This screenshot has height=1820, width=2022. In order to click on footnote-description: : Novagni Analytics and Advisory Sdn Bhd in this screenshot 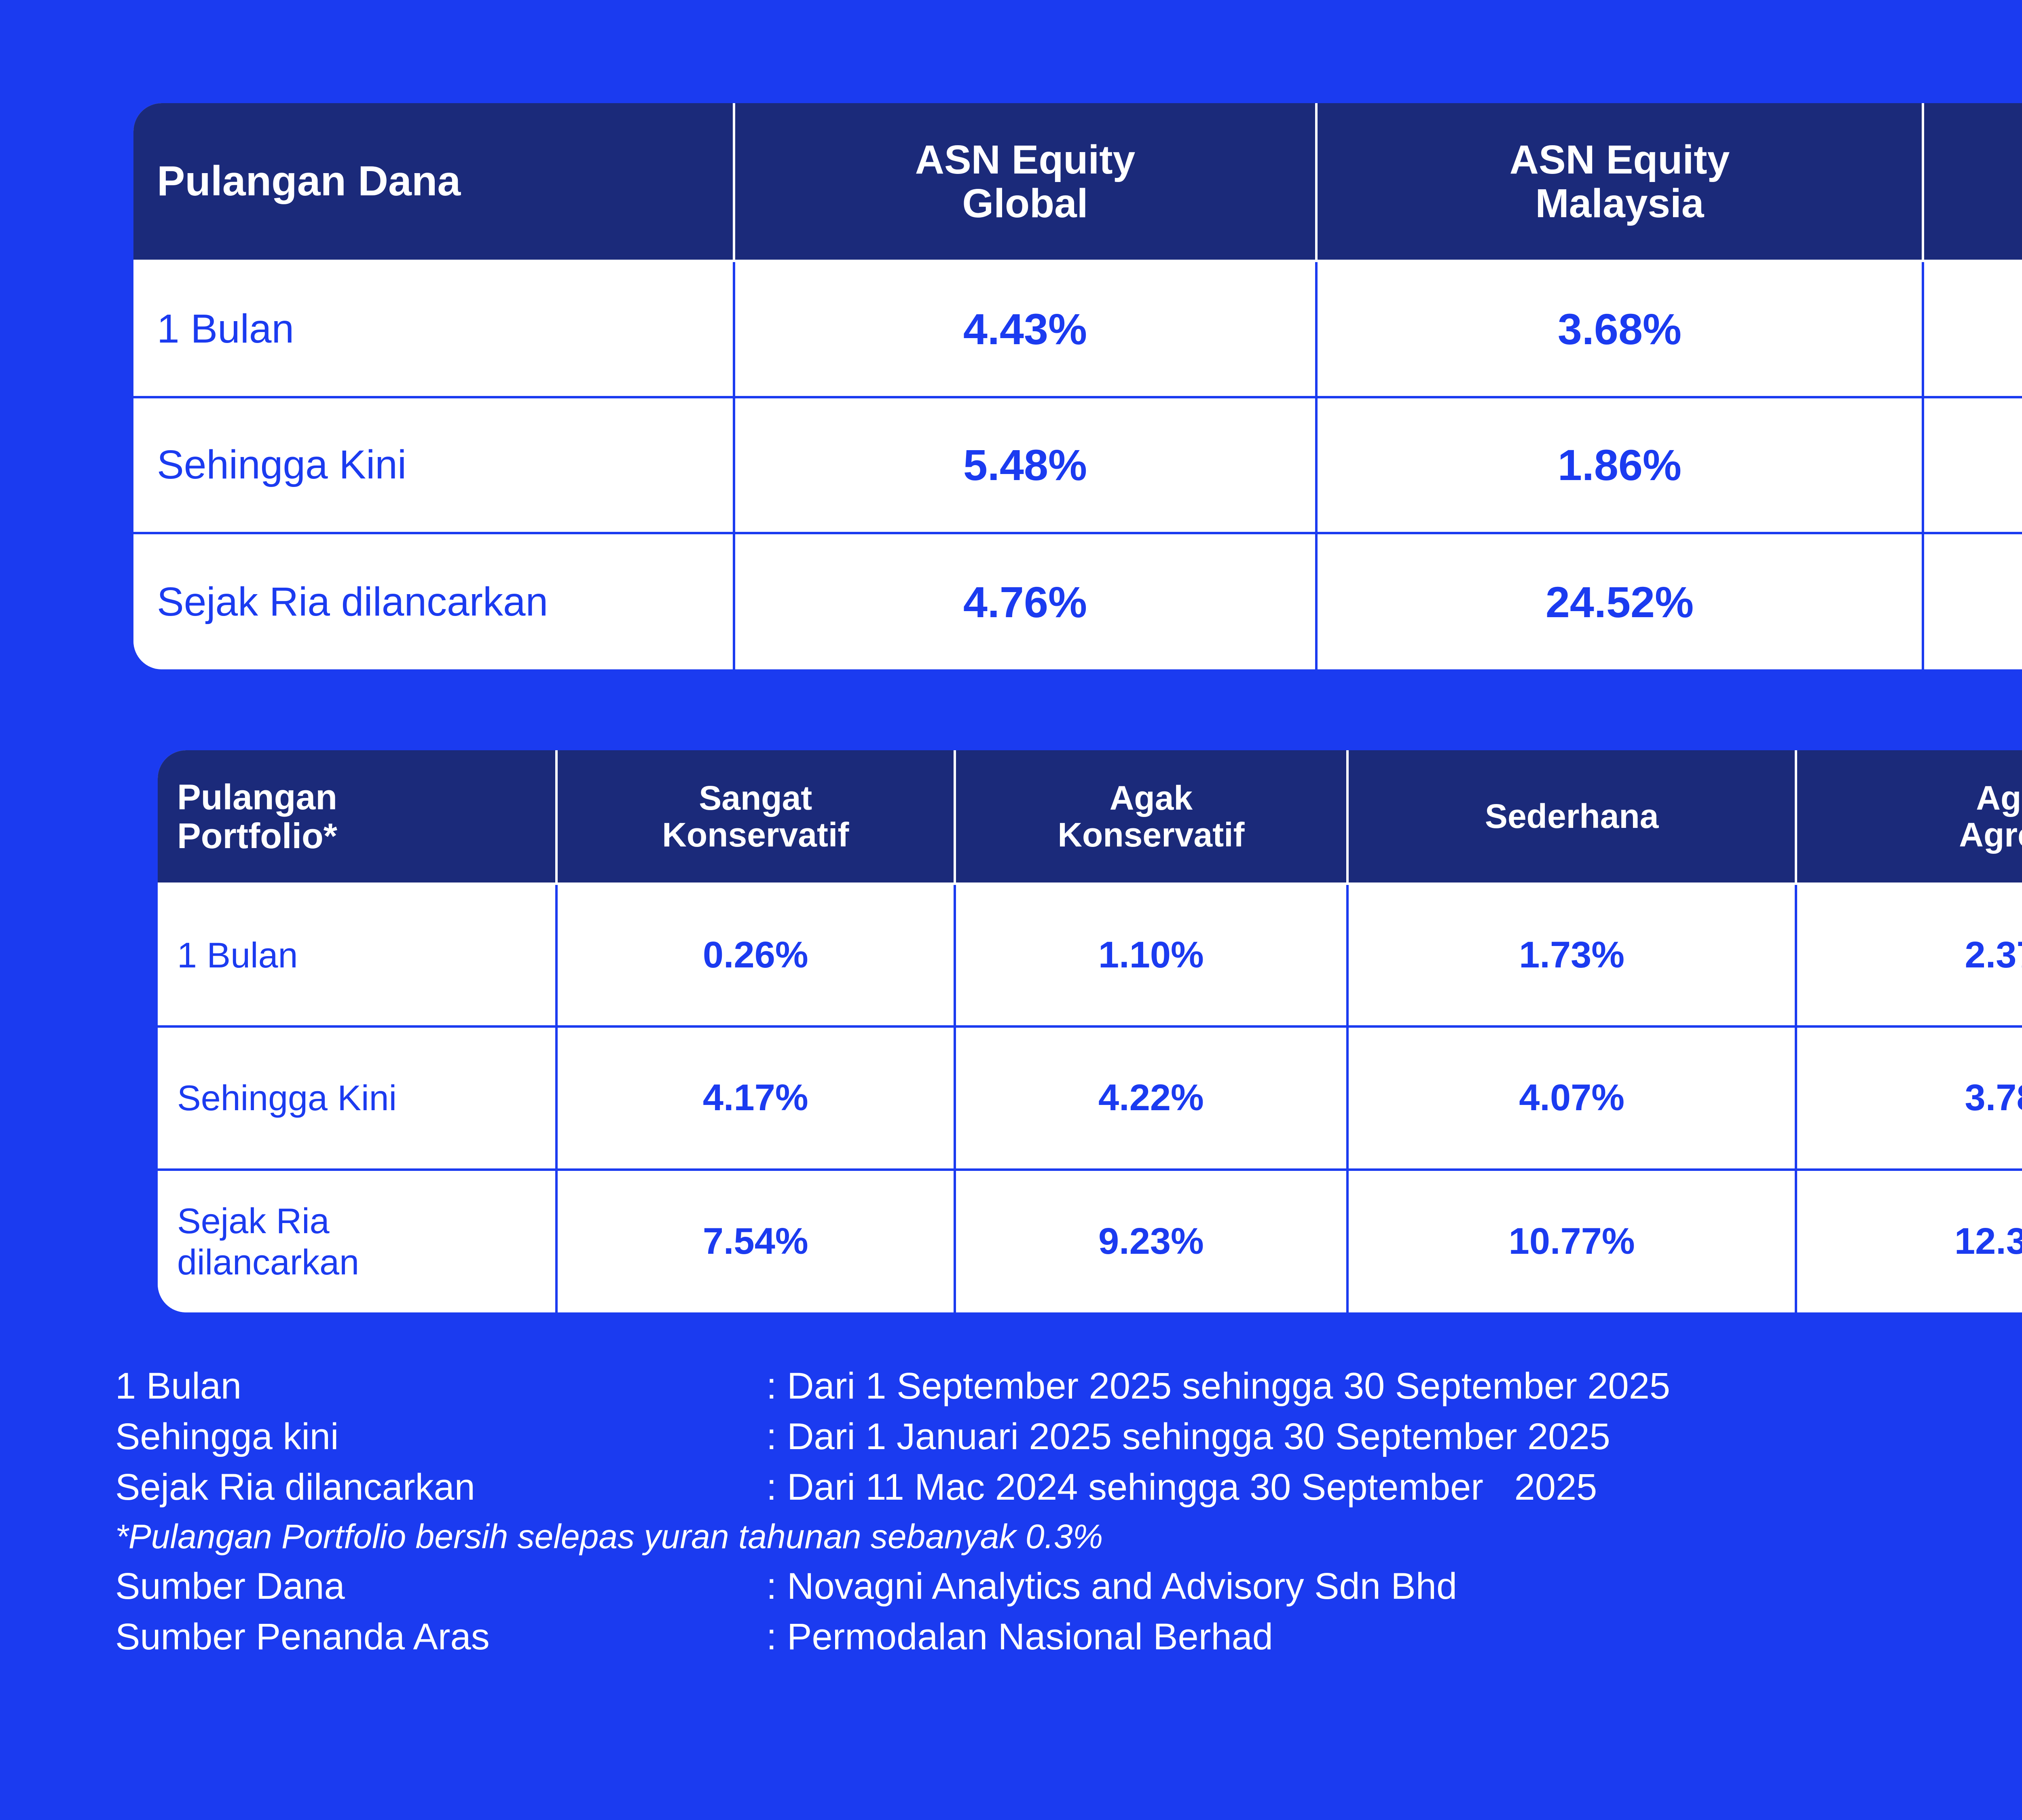, I will do `click(1111, 1586)`.